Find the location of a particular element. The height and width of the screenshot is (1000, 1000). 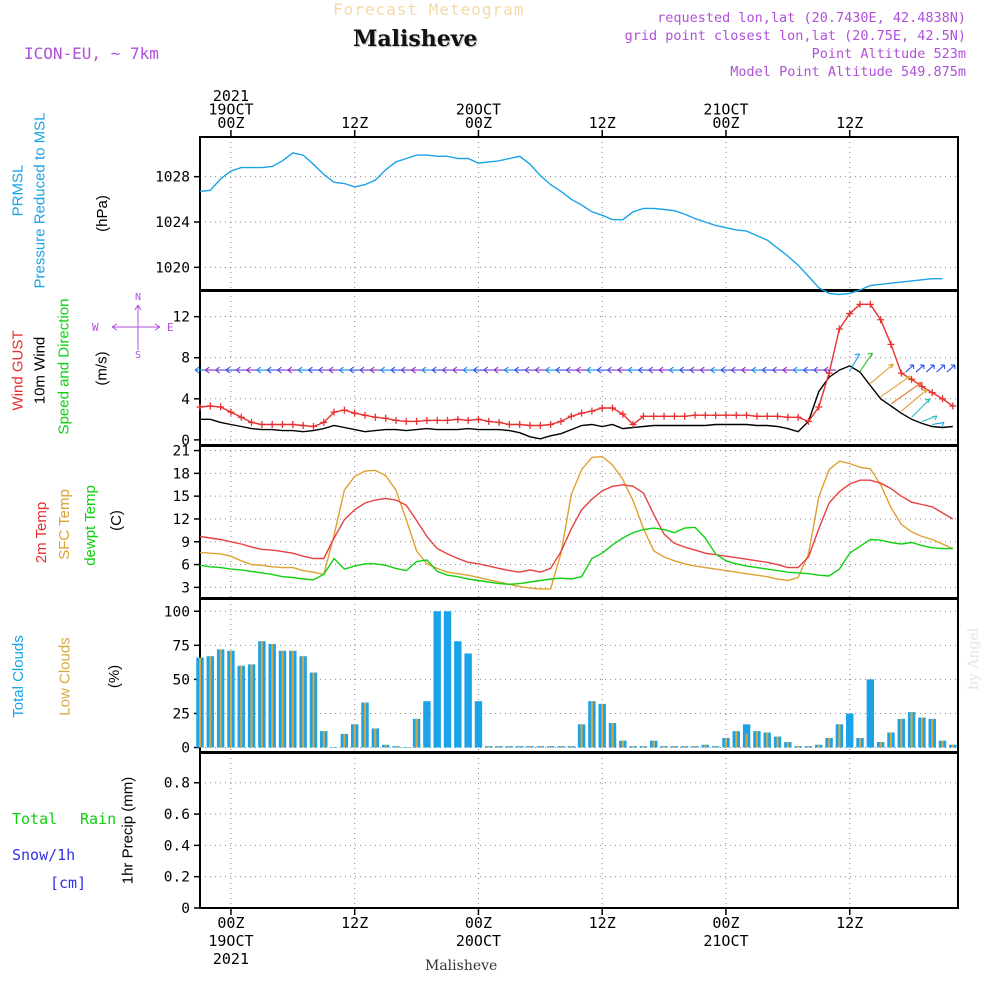

y-tick-label: 0.2 is located at coordinates (177, 878).